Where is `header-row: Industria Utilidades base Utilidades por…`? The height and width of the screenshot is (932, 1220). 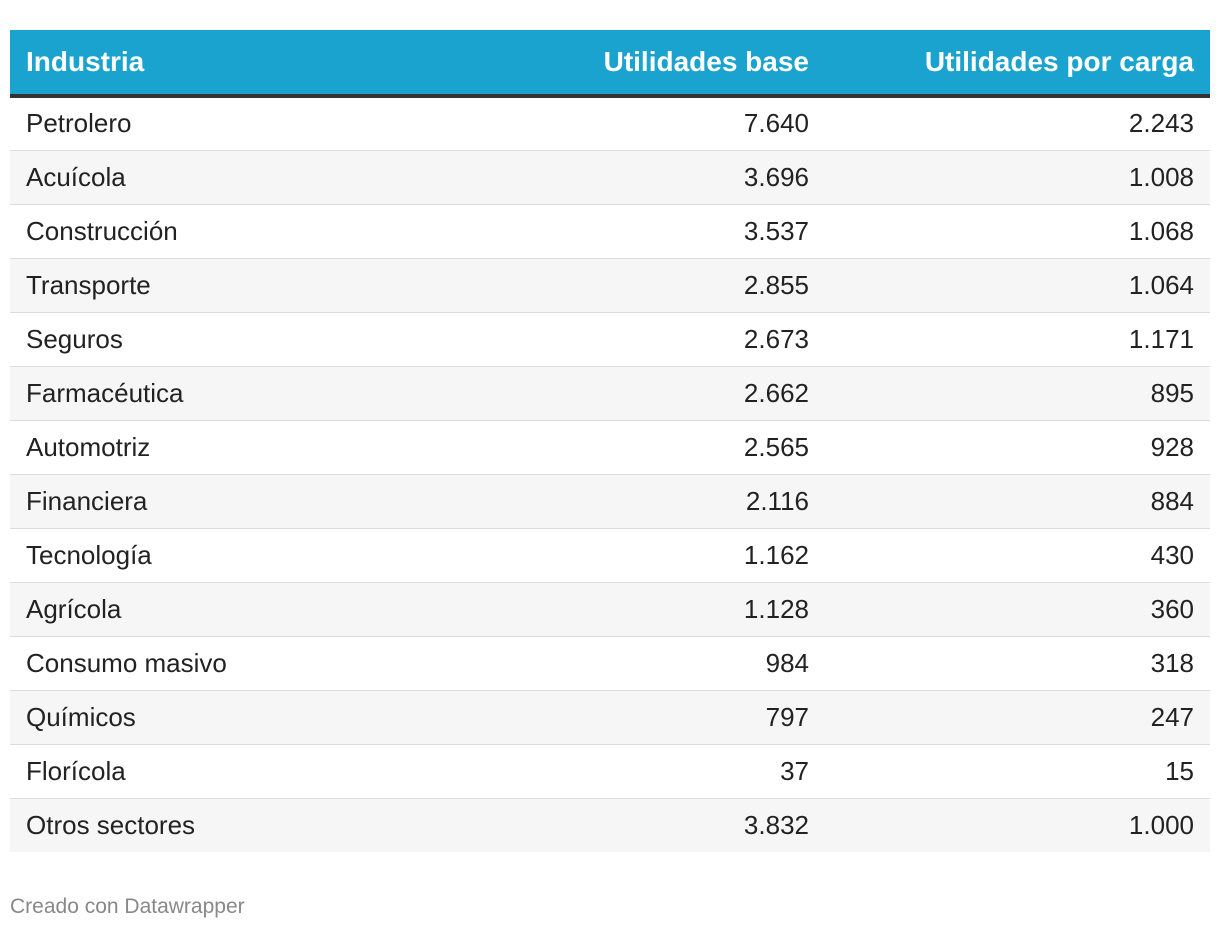
header-row: Industria Utilidades base Utilidades por… is located at coordinates (610, 64).